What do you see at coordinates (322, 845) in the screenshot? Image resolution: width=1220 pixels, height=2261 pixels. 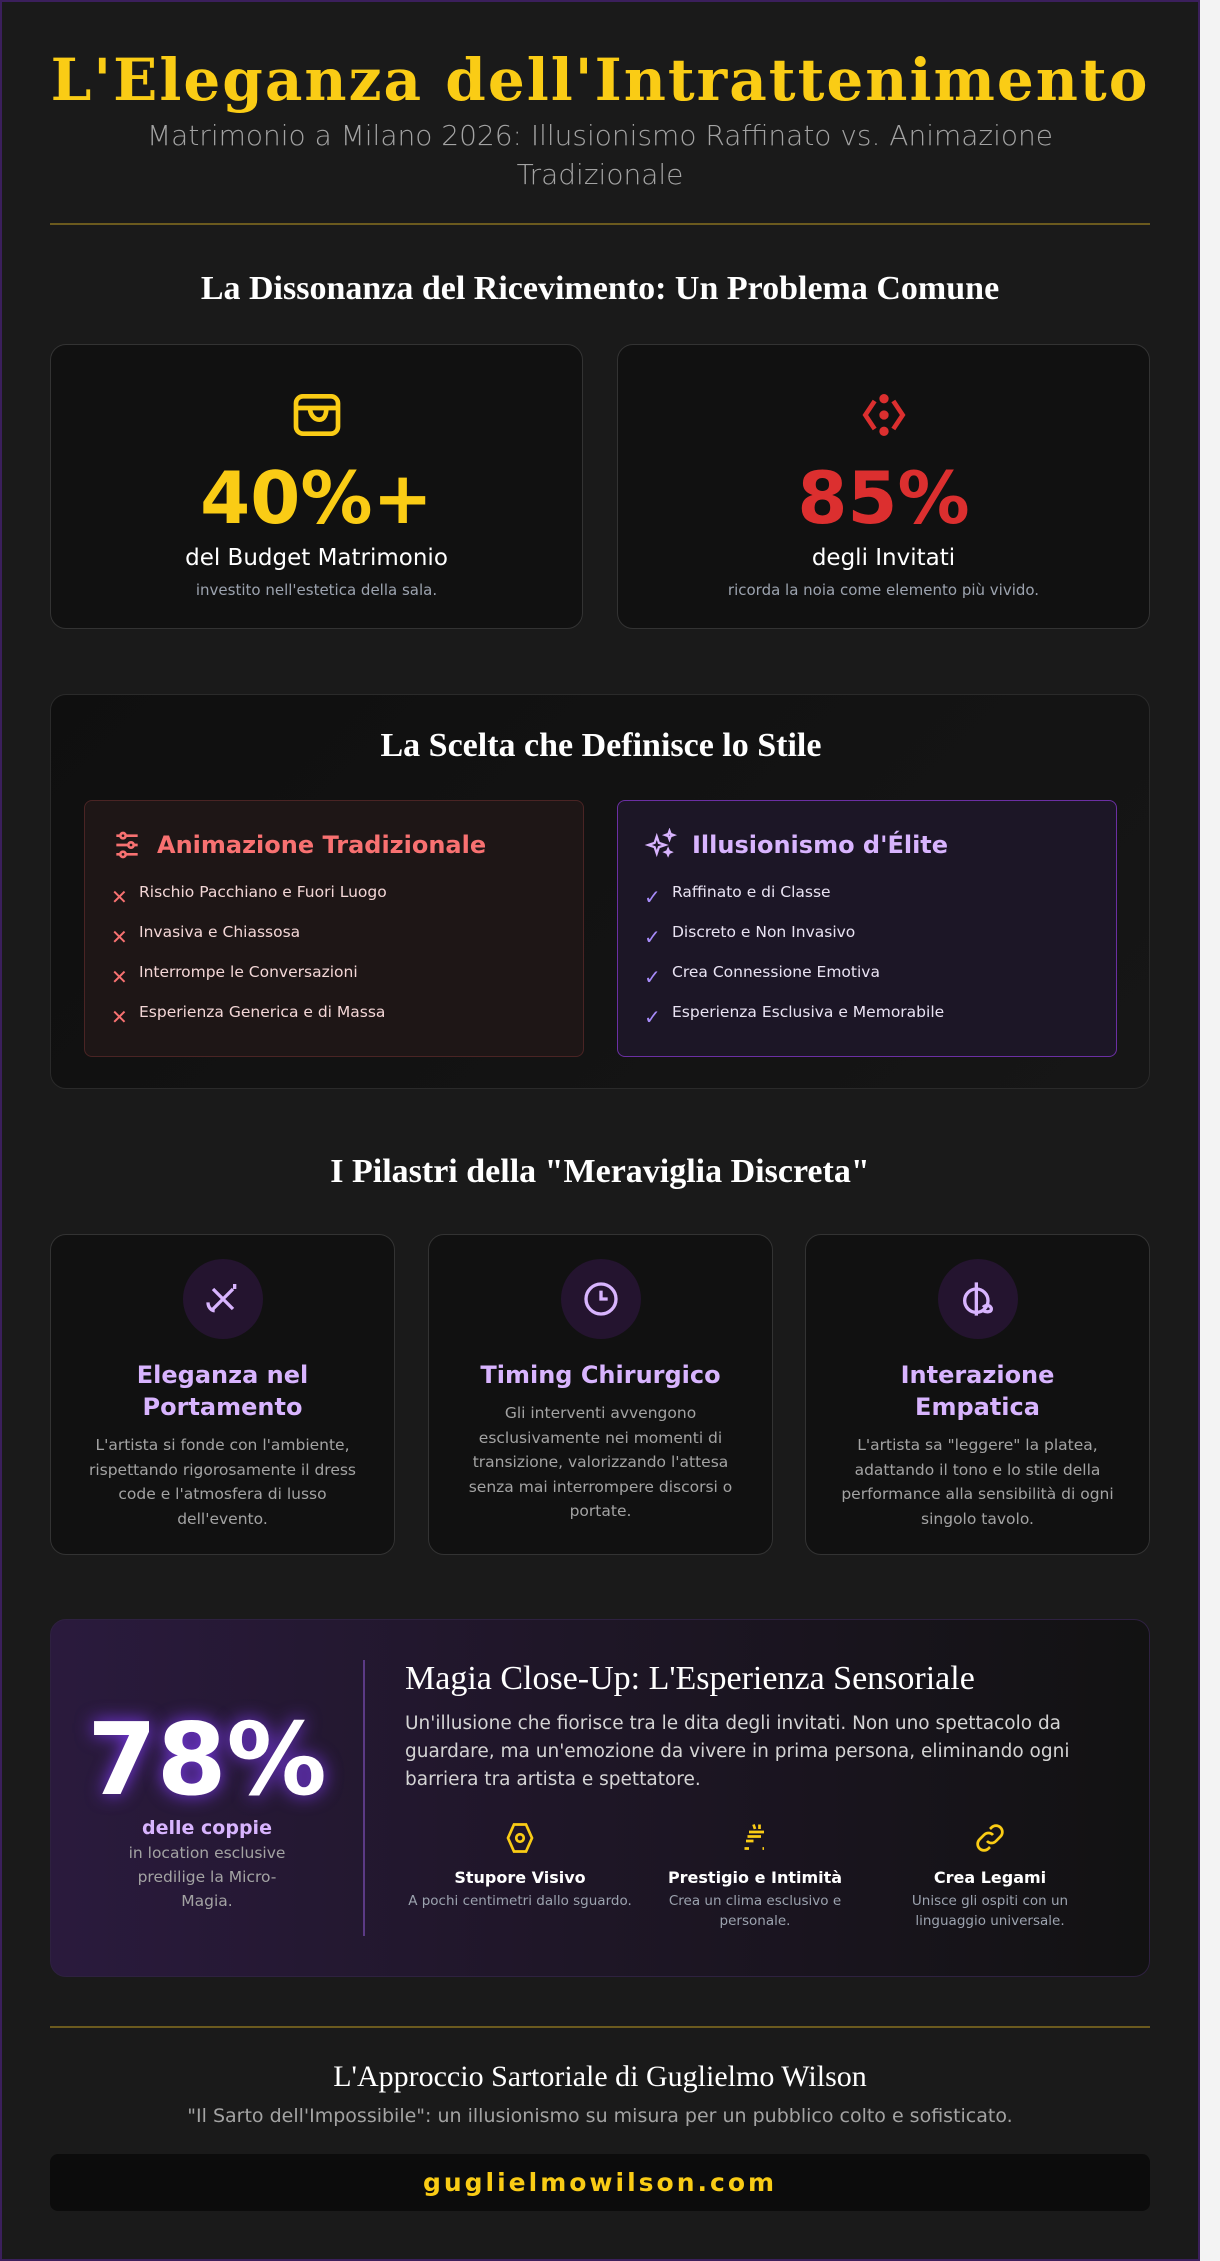 I see `traditional-title: Animazione Tradizionale` at bounding box center [322, 845].